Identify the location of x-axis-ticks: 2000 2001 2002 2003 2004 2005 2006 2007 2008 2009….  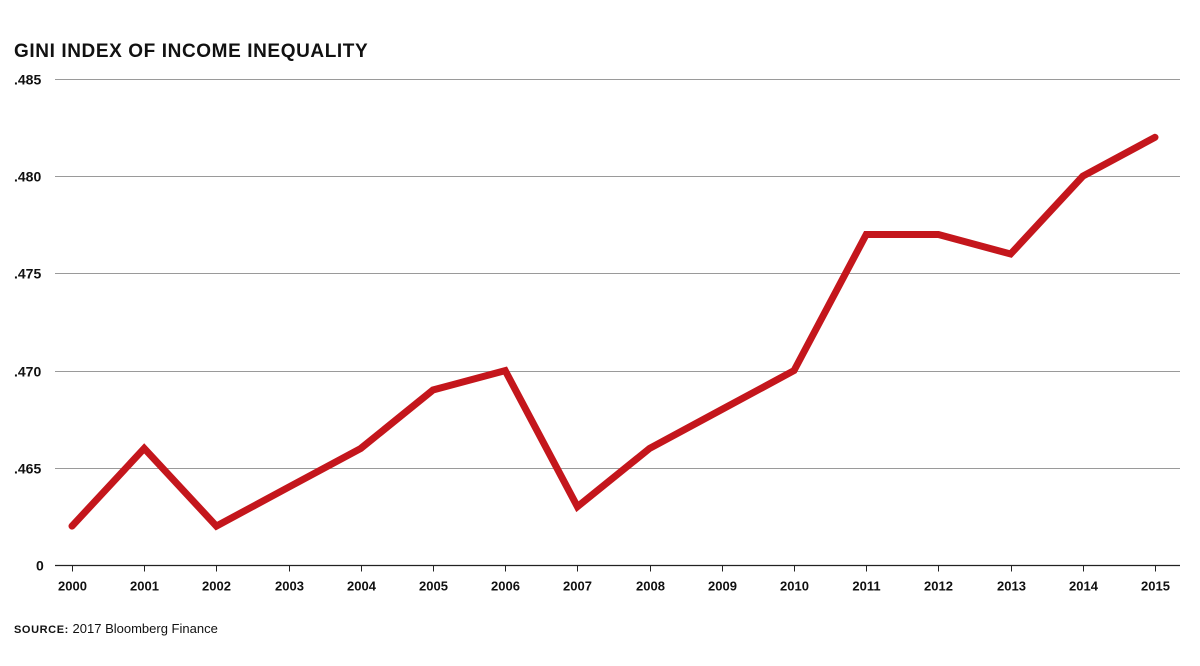
(614, 579).